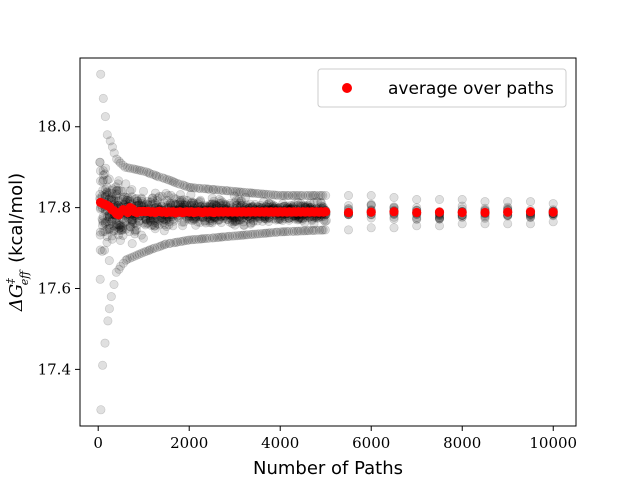 This screenshot has height=480, width=640. What do you see at coordinates (98, 443) in the screenshot?
I see `x-tick-label: 0` at bounding box center [98, 443].